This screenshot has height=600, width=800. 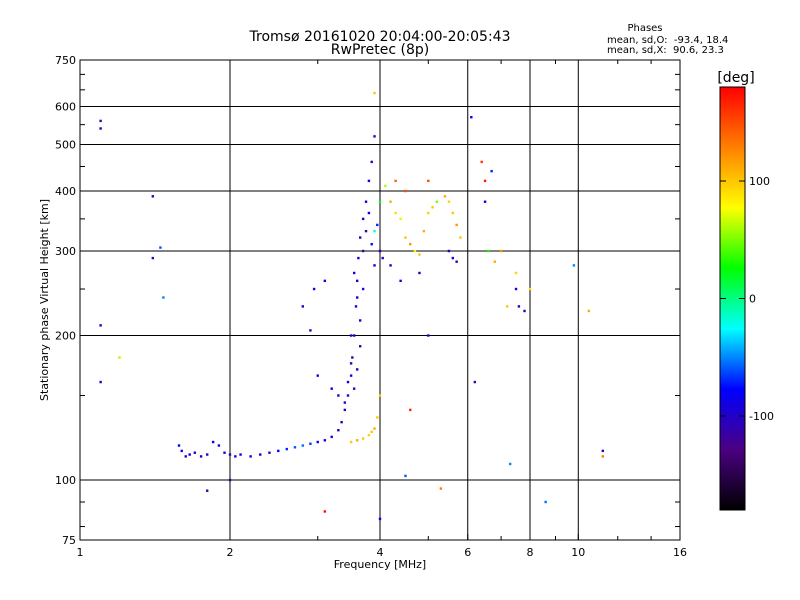 I want to click on x-tick-label: 8, so click(x=530, y=552).